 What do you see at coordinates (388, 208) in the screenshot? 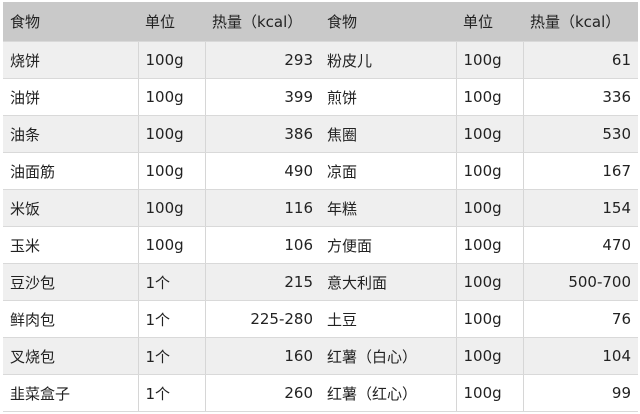
I see `cell-food: 年糕` at bounding box center [388, 208].